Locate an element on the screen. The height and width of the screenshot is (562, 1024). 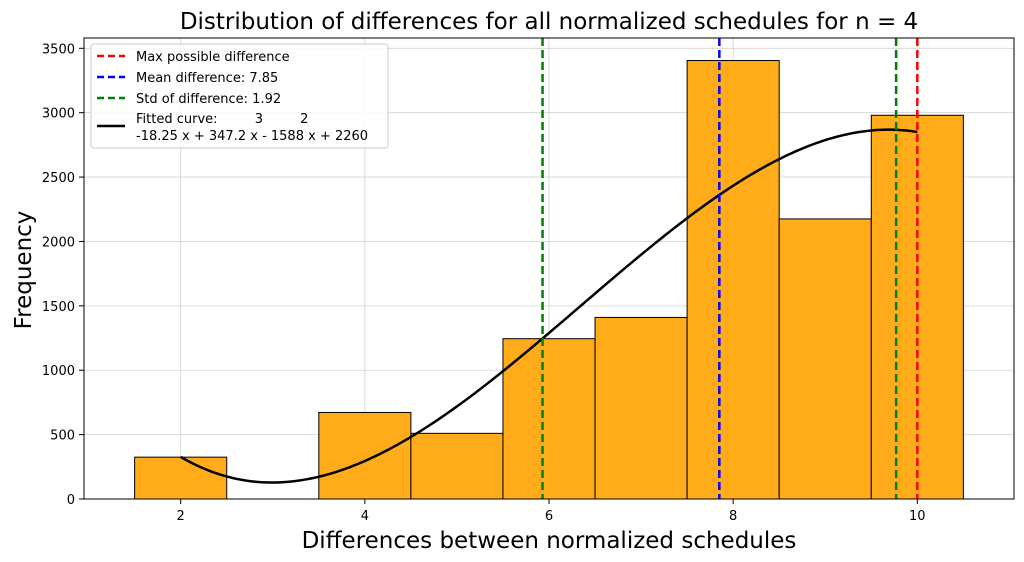
y-tick-label: 500 is located at coordinates (62, 436).